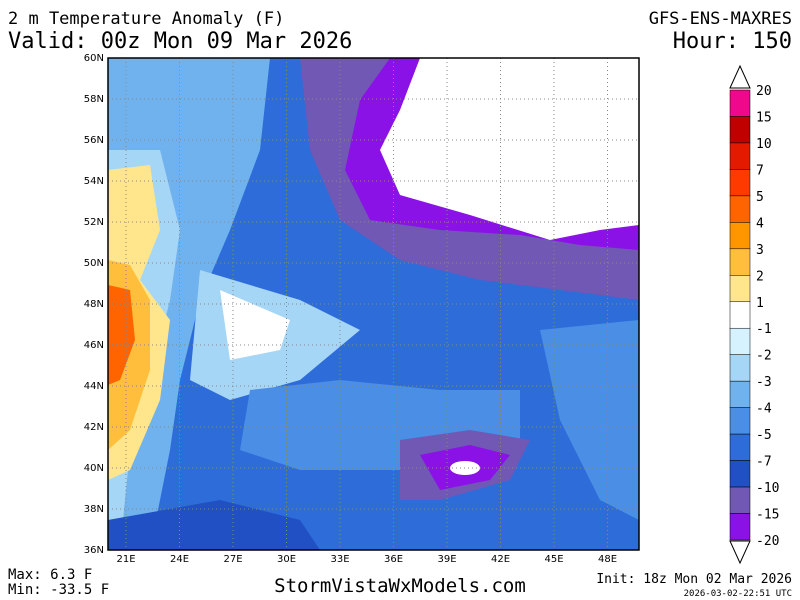  Describe the element at coordinates (400, 586) in the screenshot. I see `site-name: StormVistaWxModels.com` at that location.